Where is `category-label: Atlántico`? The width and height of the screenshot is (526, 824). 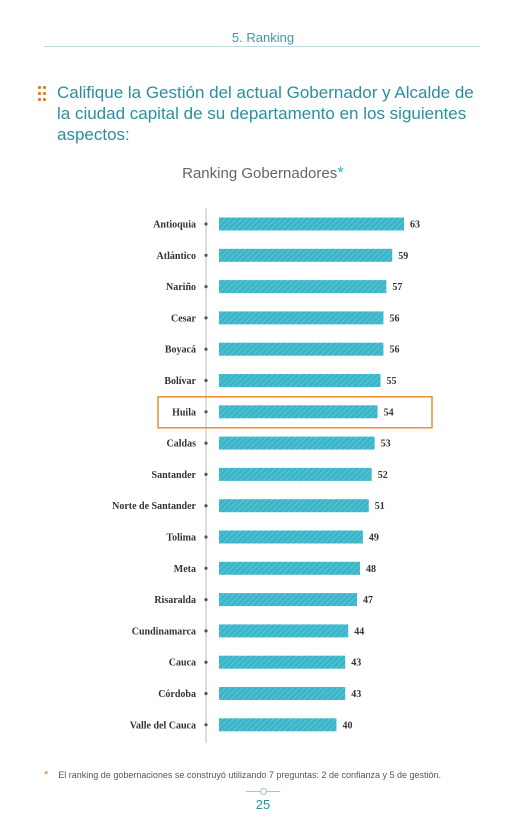
category-label: Atlántico is located at coordinates (176, 256).